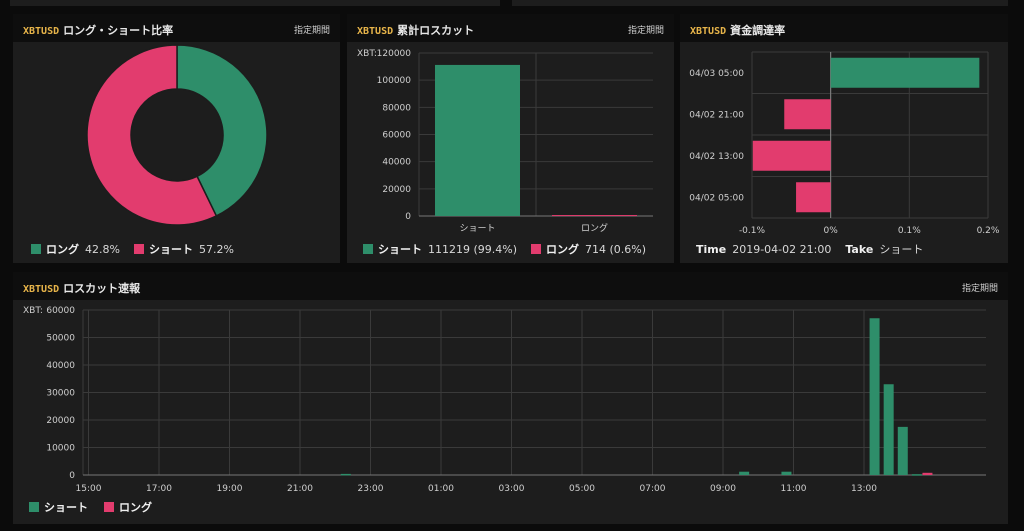  I want to click on legend-long-value: 42.8%, so click(102, 249).